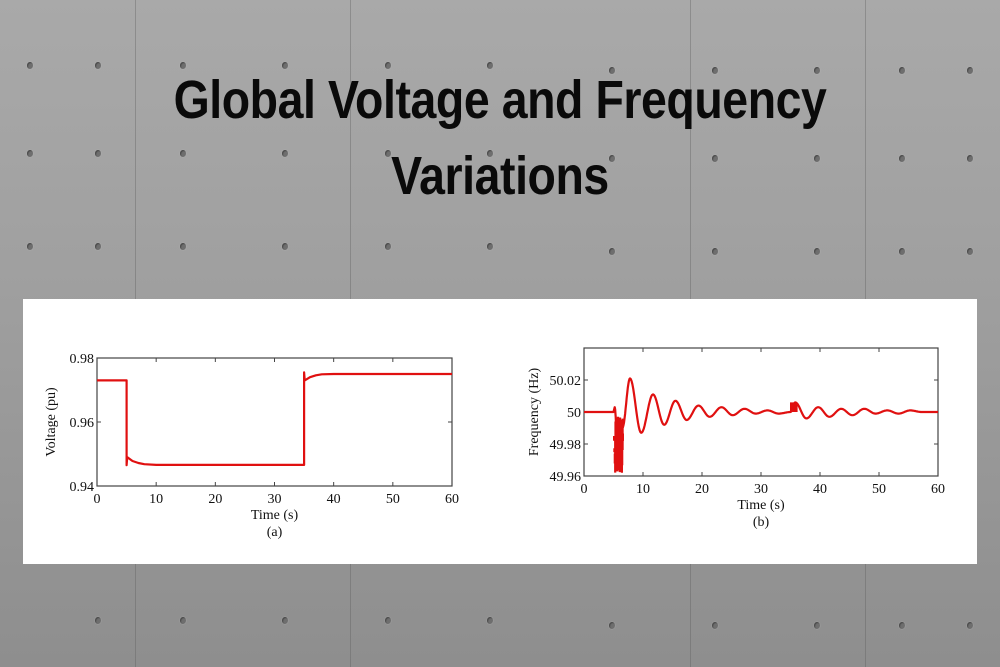 Image resolution: width=1000 pixels, height=667 pixels. Describe the element at coordinates (500, 100) in the screenshot. I see `title-line-1: Global Voltage and Frequency` at that location.